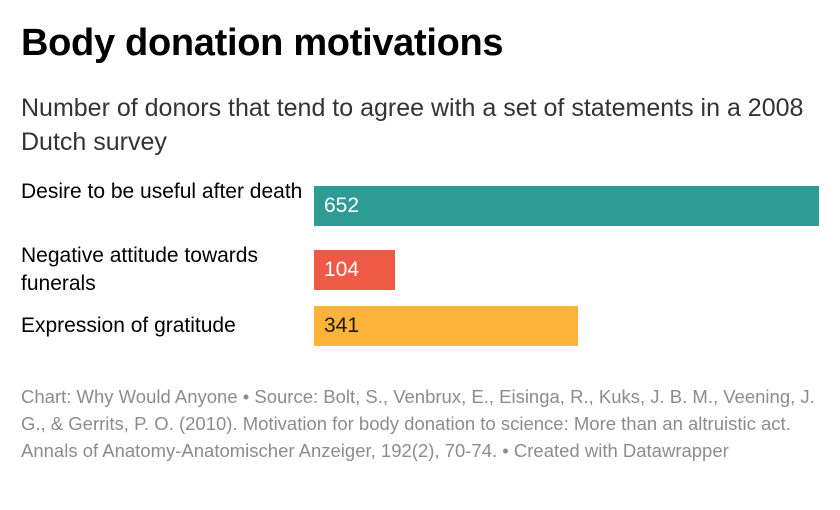  I want to click on bar-track: 341, so click(566, 326).